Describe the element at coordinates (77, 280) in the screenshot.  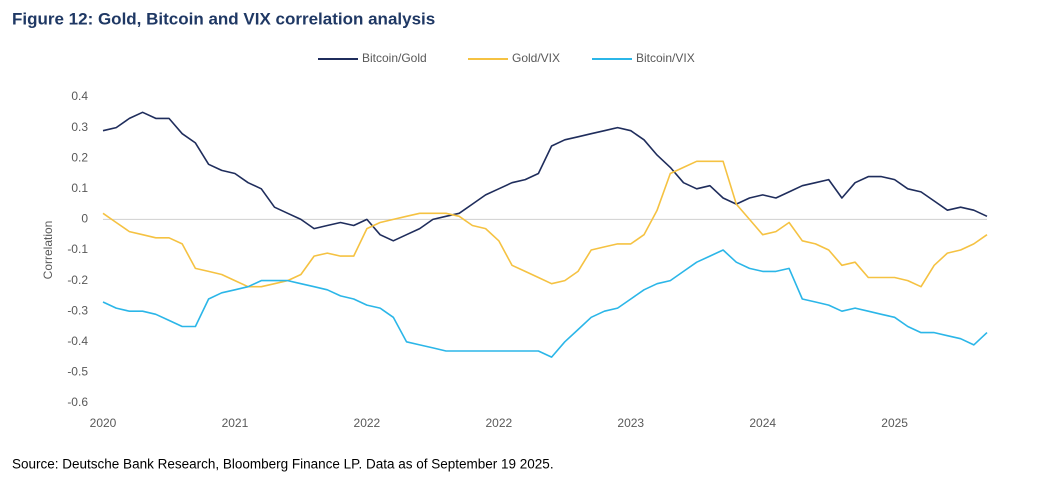
I see `y-tick-label: -0.2` at that location.